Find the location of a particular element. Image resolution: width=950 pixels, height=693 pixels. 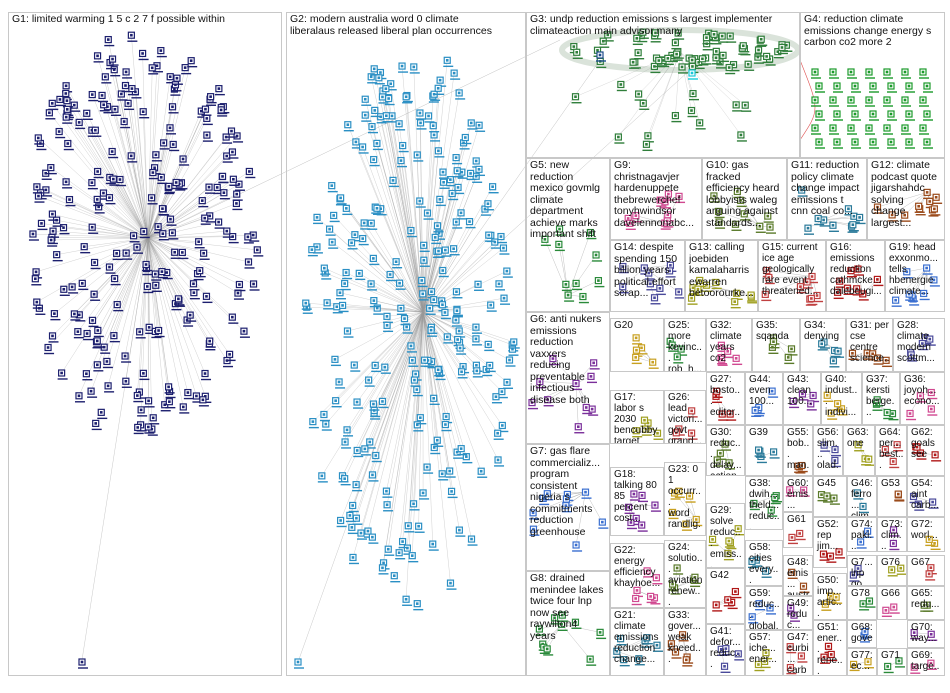

group-cell-g32: G32: climate years co2 is located at coordinates (729, 345).